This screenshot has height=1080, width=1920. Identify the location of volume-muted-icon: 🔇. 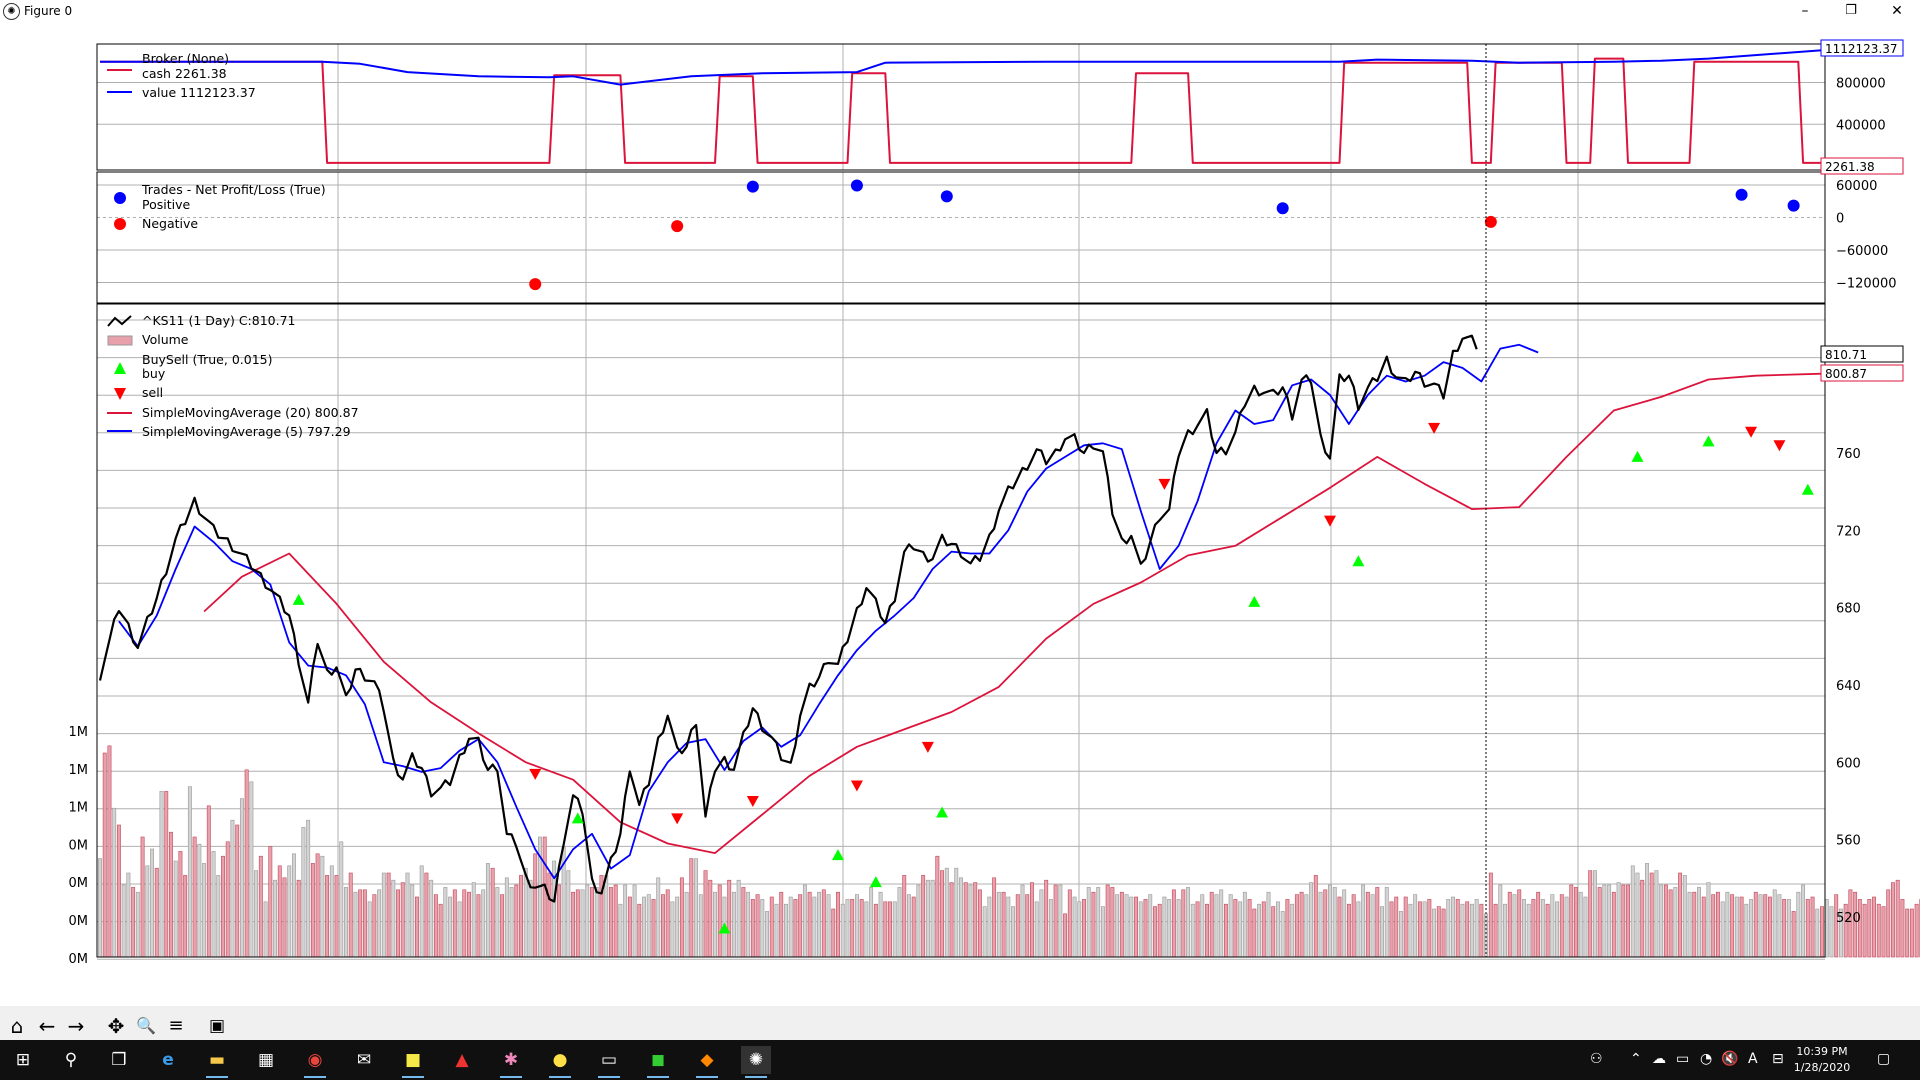
(1730, 1059).